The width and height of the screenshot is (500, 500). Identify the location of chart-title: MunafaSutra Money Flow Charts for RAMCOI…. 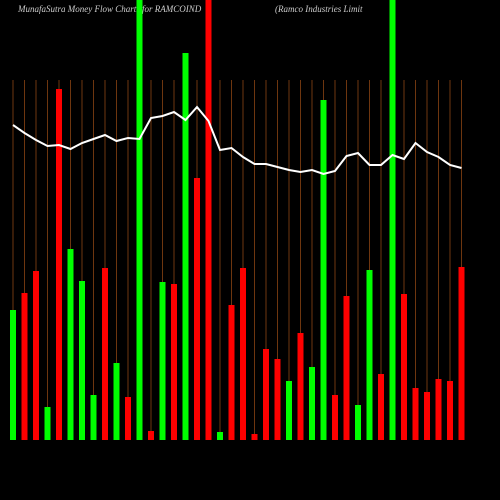
(109, 9).